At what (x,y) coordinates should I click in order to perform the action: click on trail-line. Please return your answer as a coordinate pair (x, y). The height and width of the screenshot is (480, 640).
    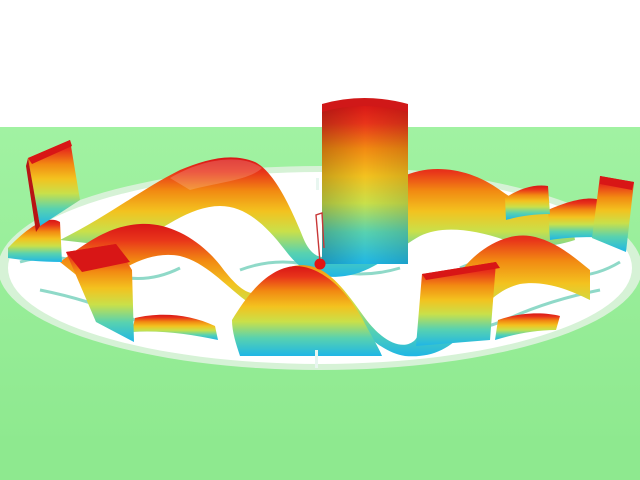
    Looking at the image, I should click on (320, 237).